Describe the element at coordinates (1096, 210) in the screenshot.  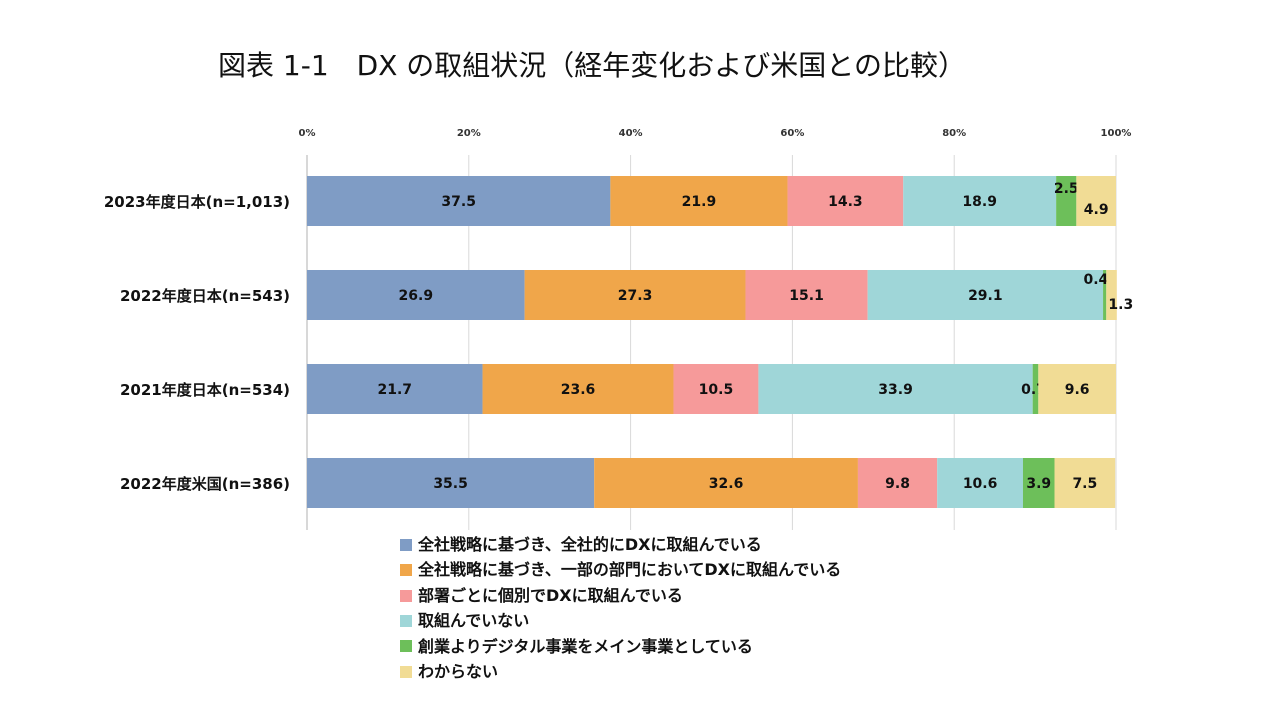
I see `data-label: 4.9` at that location.